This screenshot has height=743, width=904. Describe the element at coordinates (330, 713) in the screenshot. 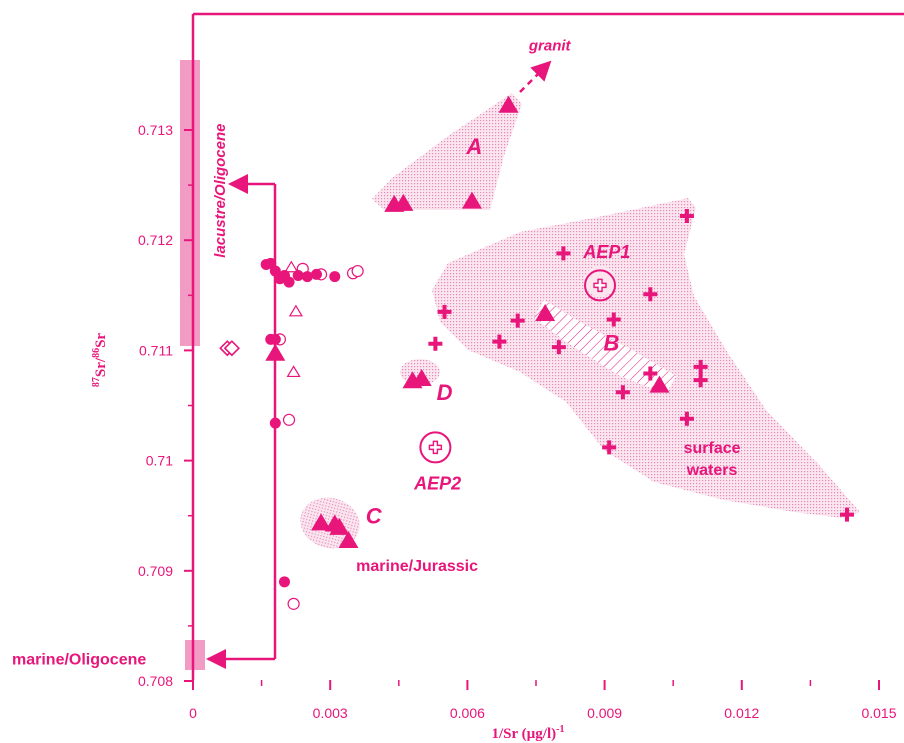

I see `x-tick-label: 0.003` at that location.